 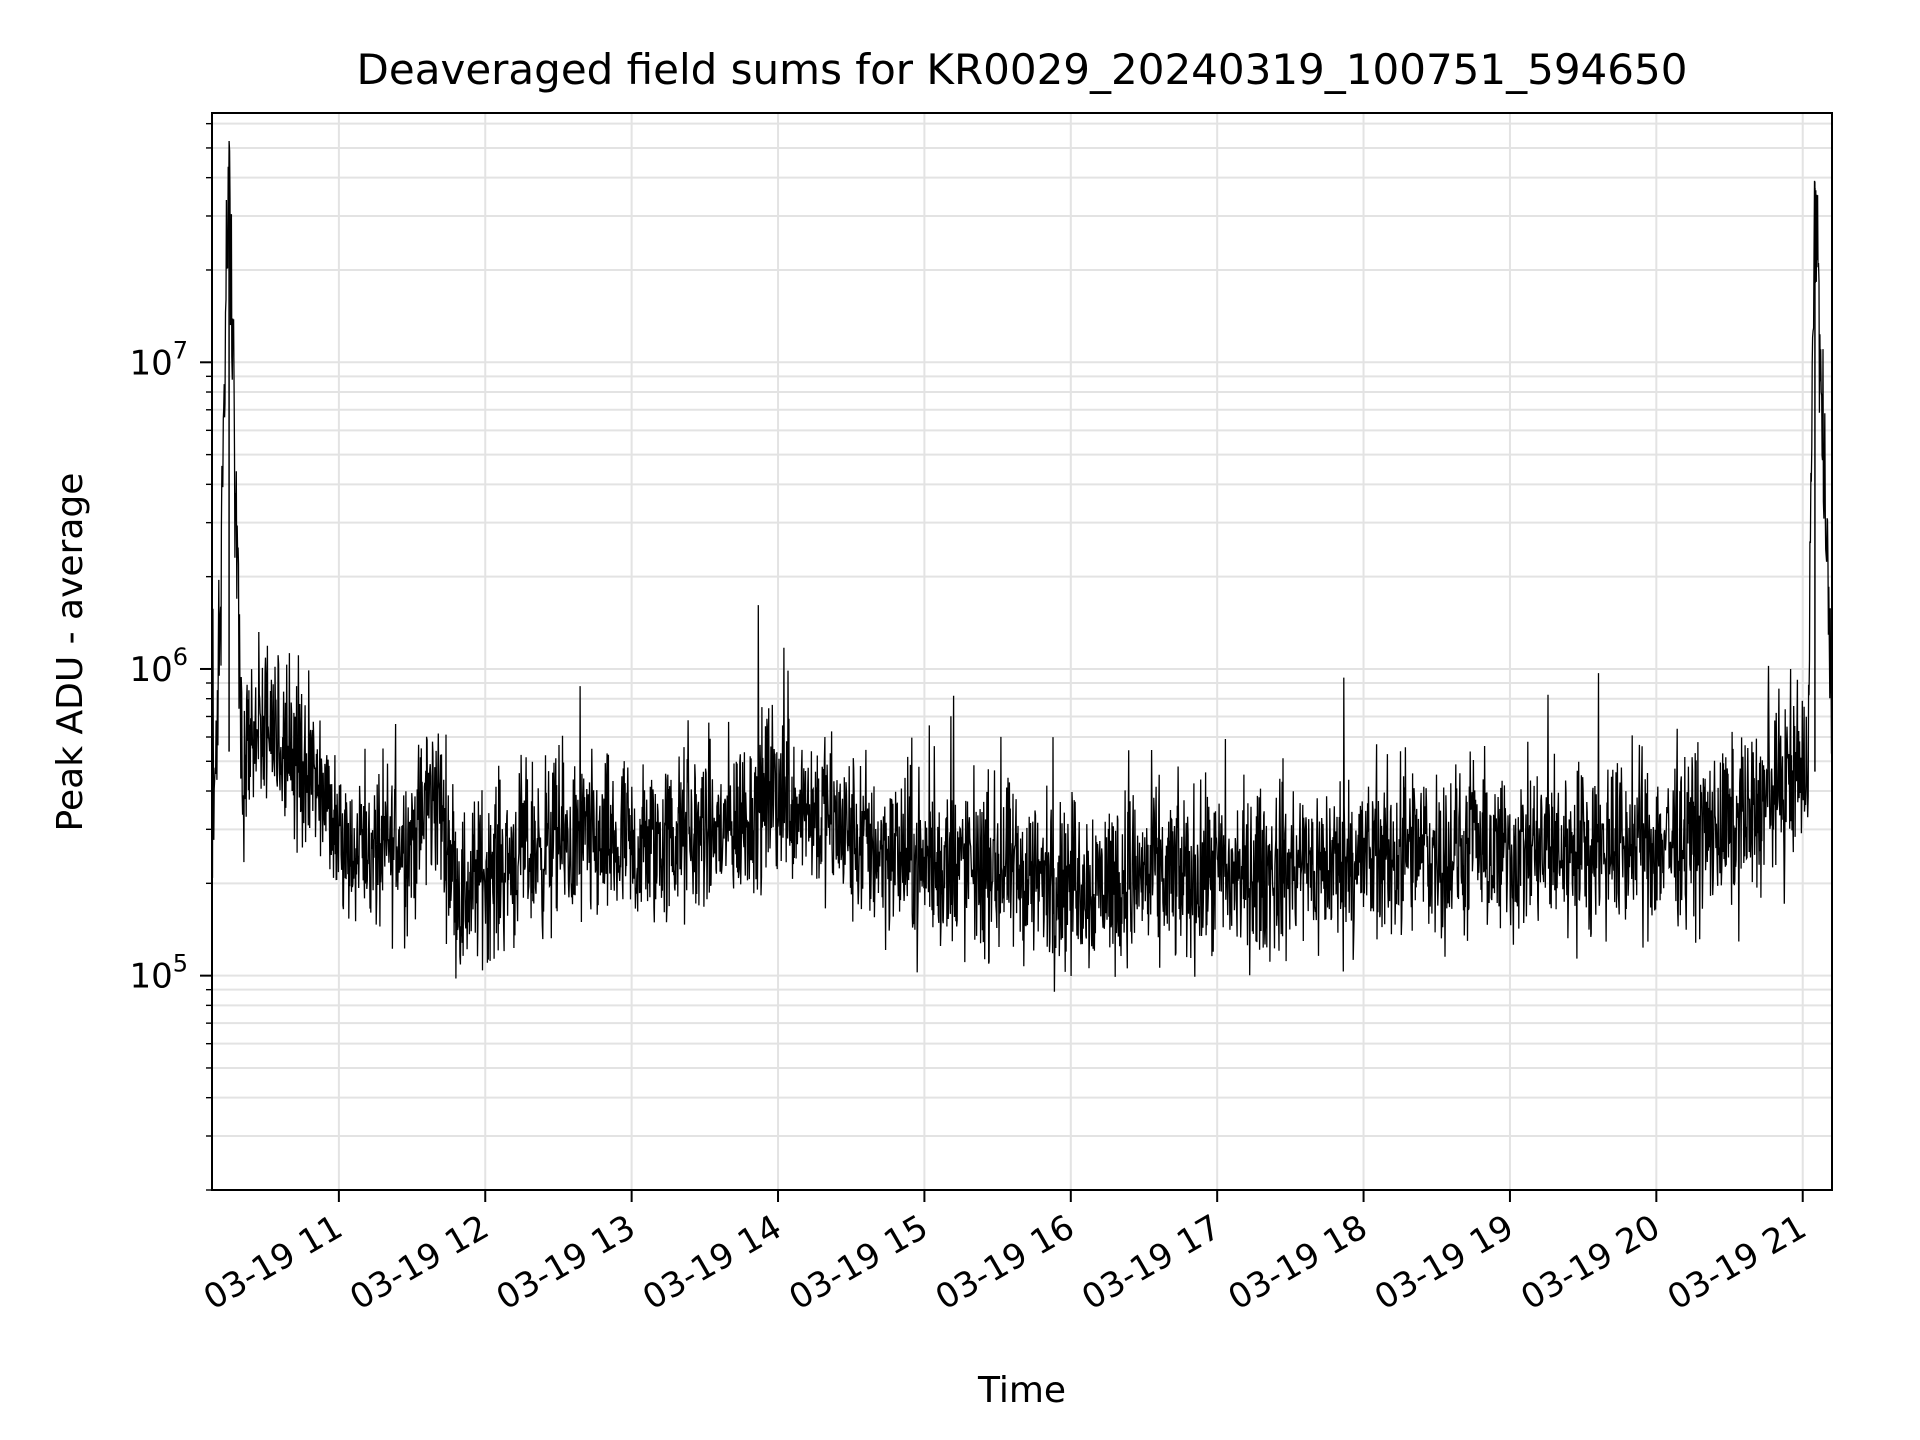 I want to click on x-tick-label: 03-19 14, so click(x=712, y=1262).